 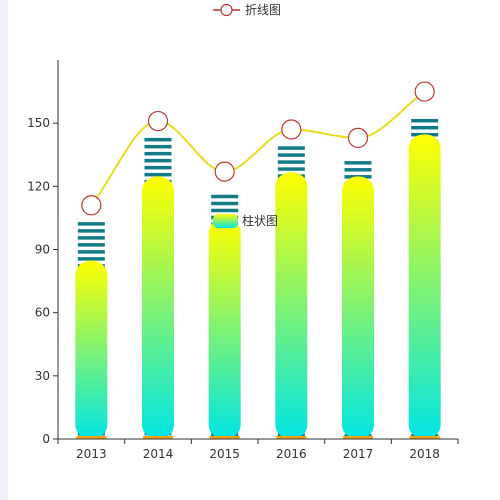 I want to click on legend-line-marker, so click(x=226, y=10).